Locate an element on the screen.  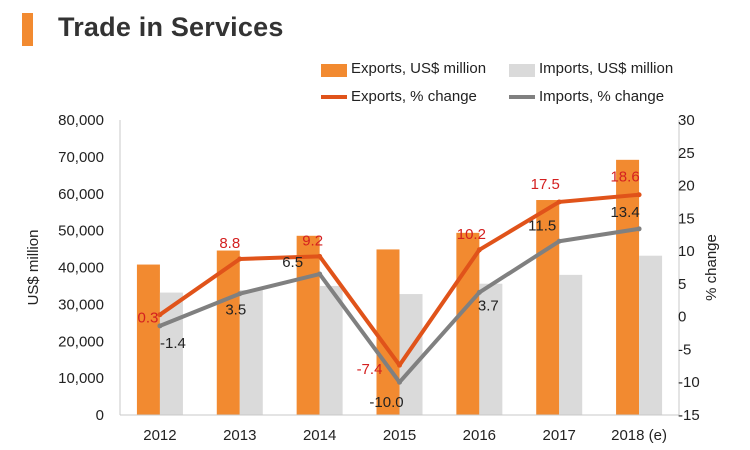
y-tick-right-20: 20 is located at coordinates (686, 186).